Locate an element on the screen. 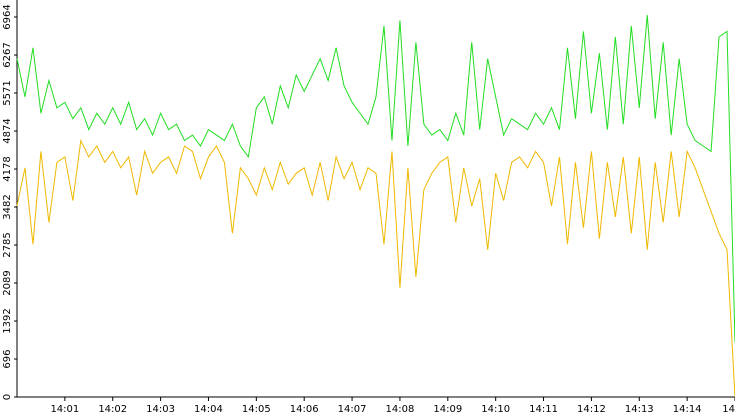  x-tick-label: 14:13 is located at coordinates (639, 409).